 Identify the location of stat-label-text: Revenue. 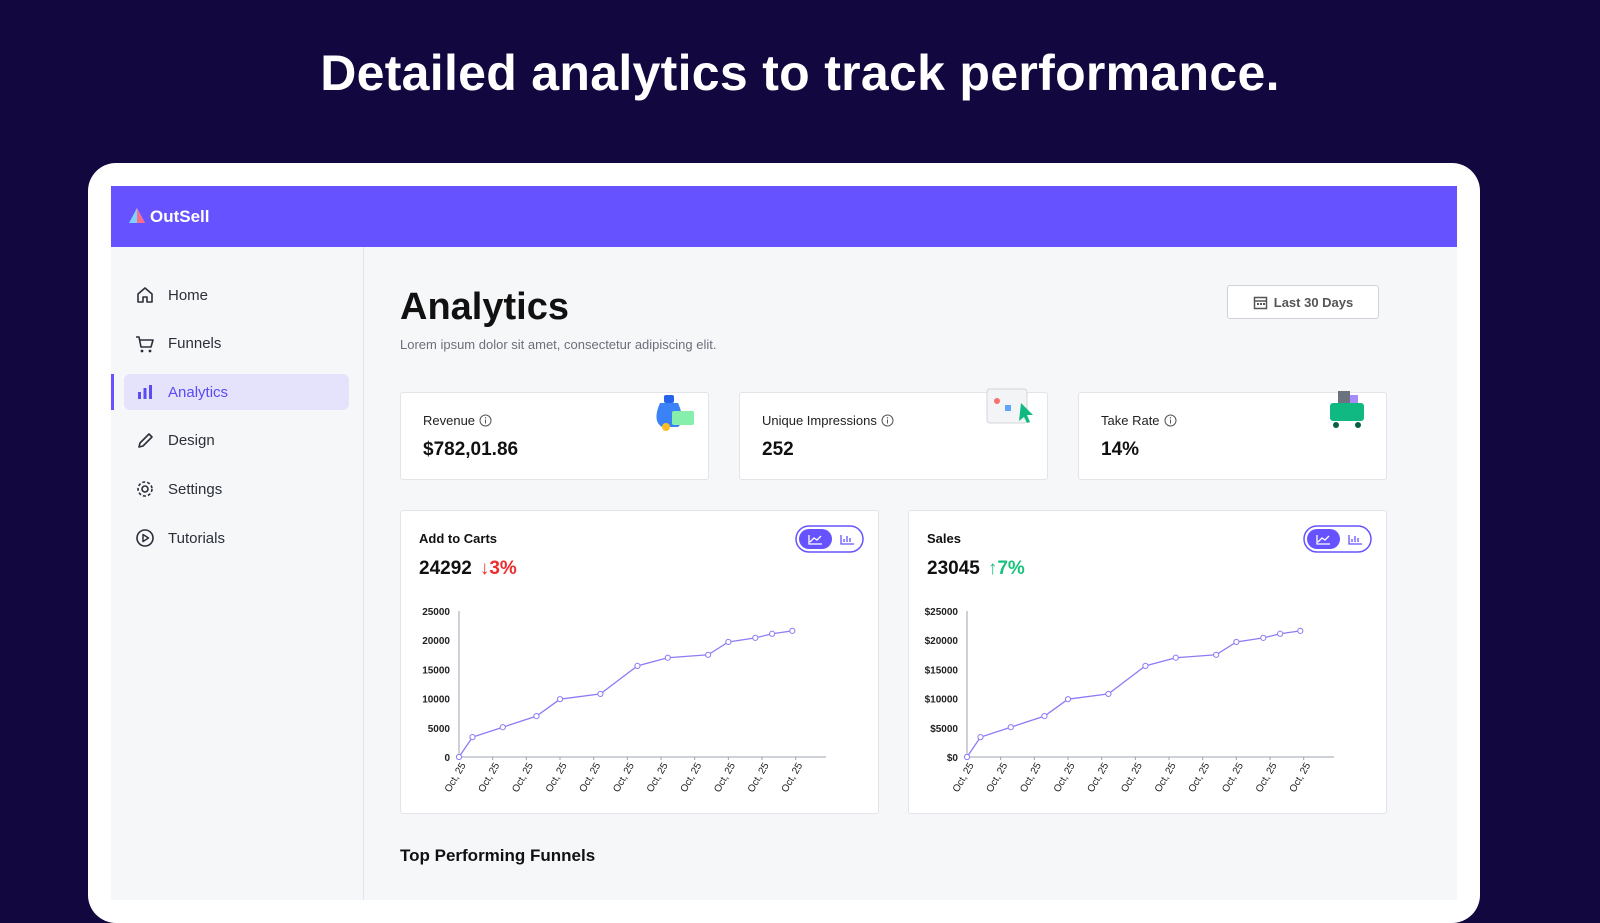
(449, 420).